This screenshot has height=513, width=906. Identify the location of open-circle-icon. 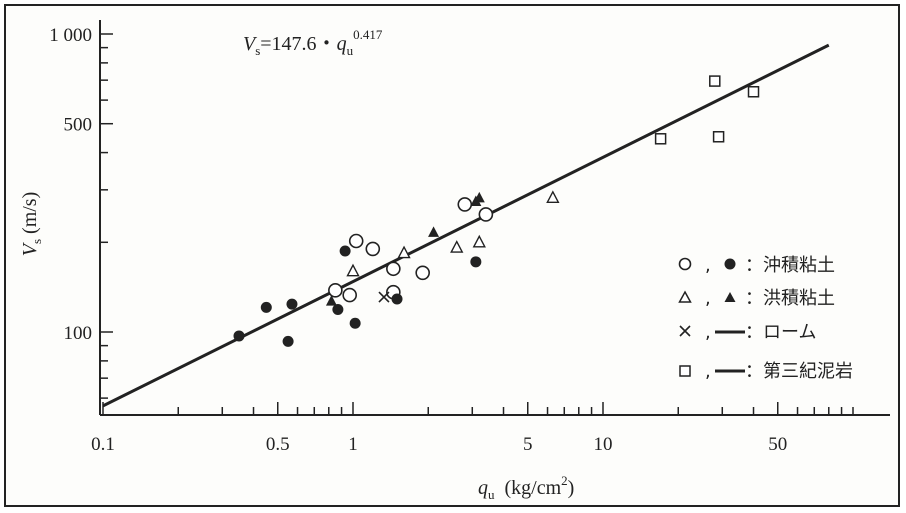
(685, 264).